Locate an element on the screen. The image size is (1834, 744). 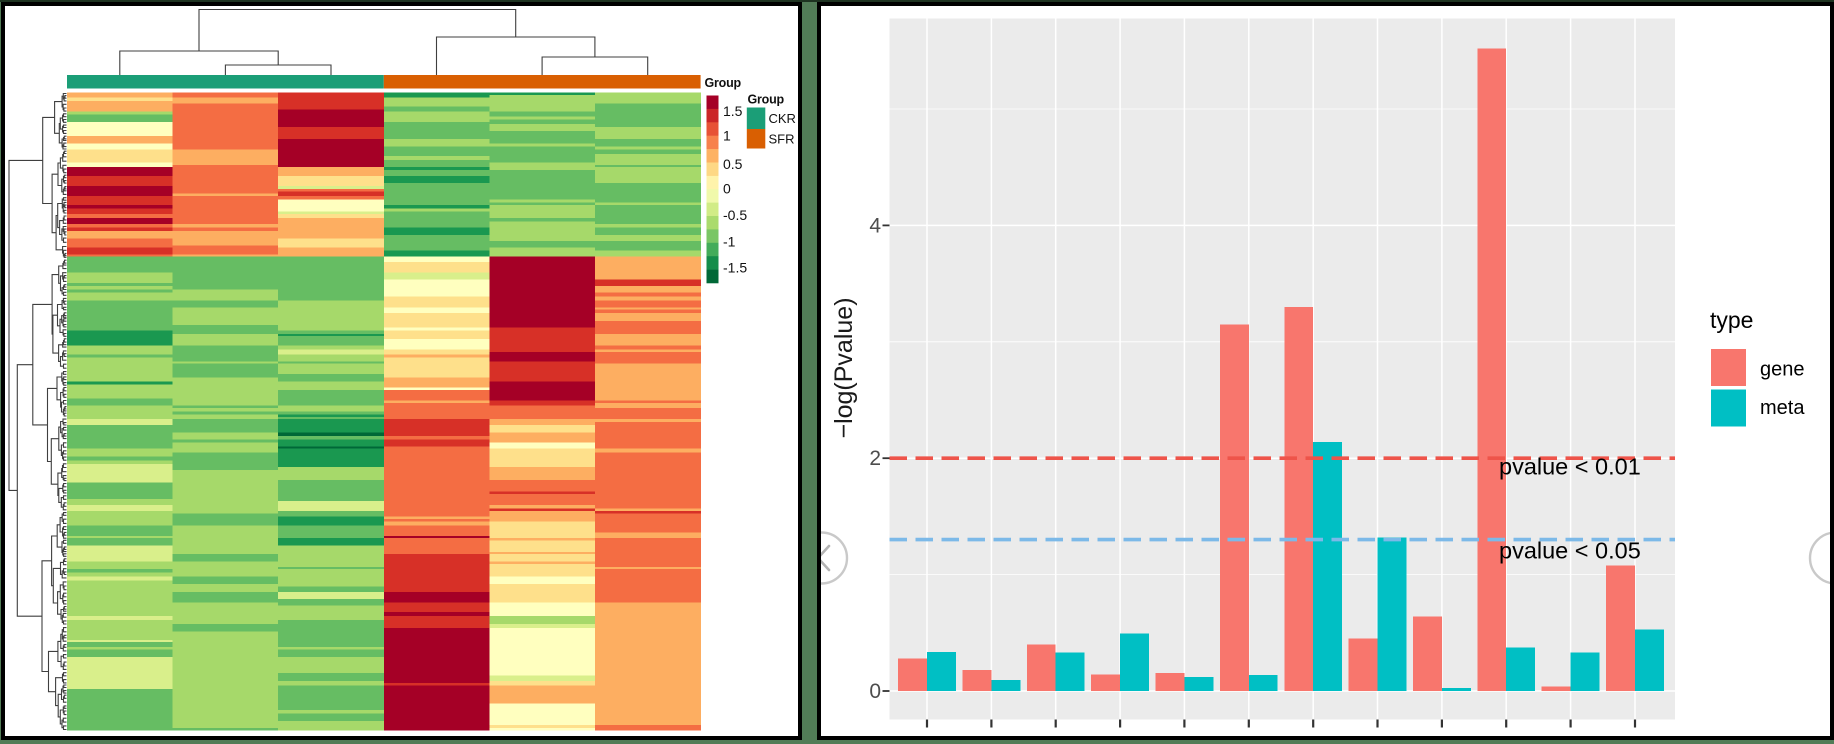
svg-text: 4 is located at coordinates (875, 225).